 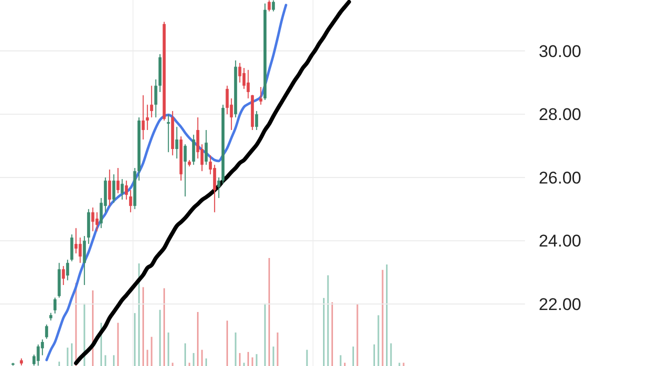 I want to click on y-tick-label: 26.00, so click(x=560, y=178).